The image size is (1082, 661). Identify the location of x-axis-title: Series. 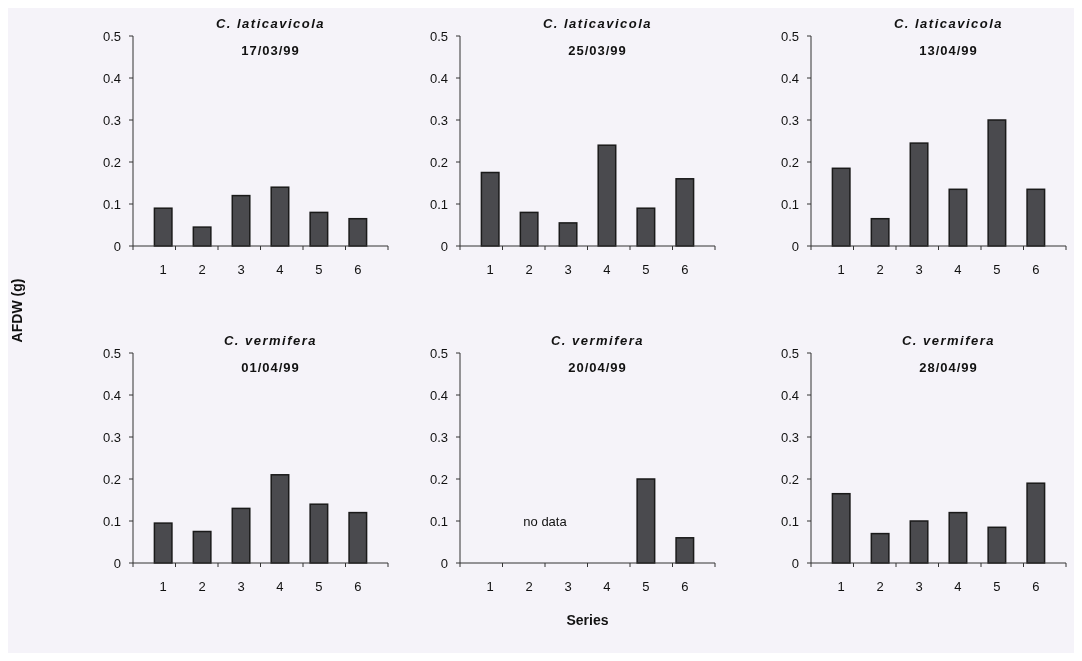
(587, 620).